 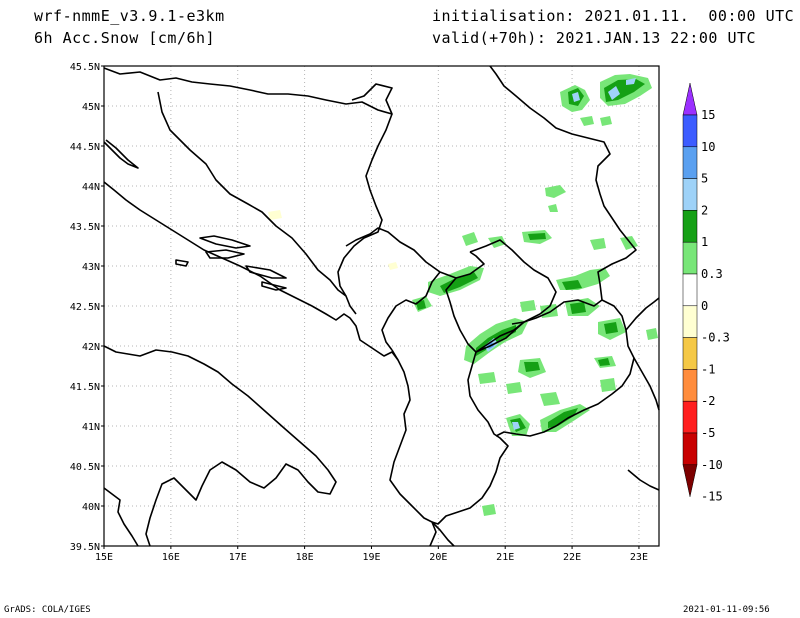 I want to click on border-serbia, so click(x=563, y=195).